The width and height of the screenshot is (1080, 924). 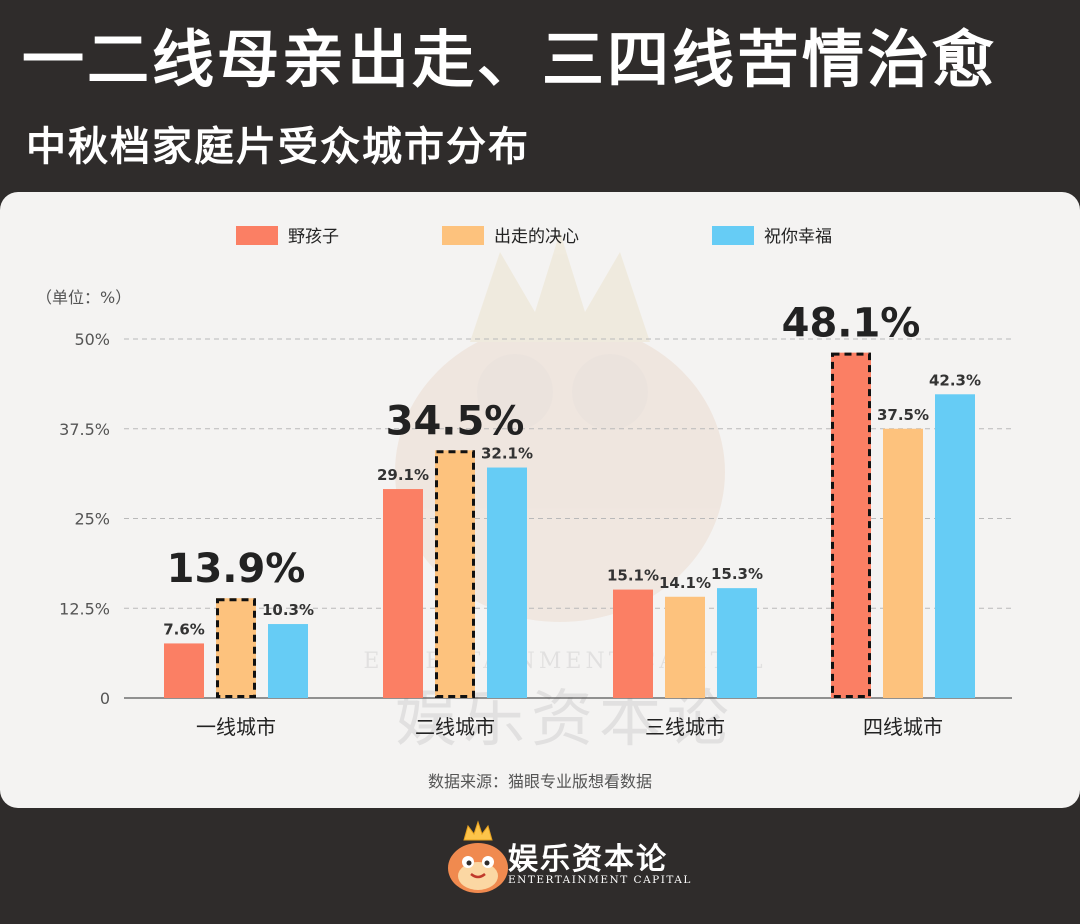 What do you see at coordinates (236, 727) in the screenshot?
I see `category-label: 一线城市` at bounding box center [236, 727].